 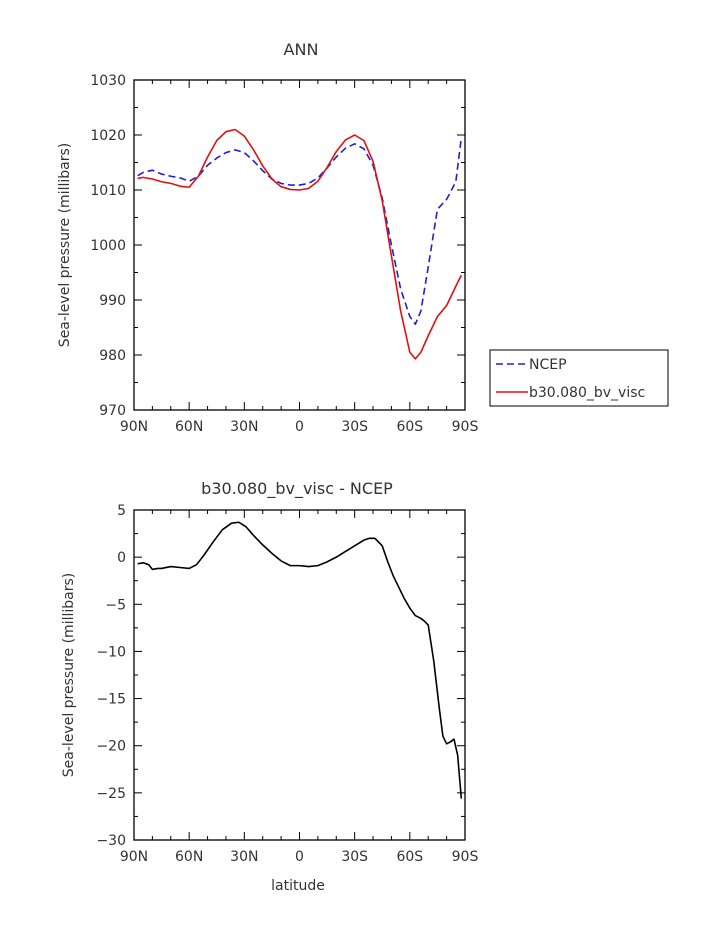 What do you see at coordinates (354, 857) in the screenshot?
I see `bottom-x-tick-label: 30S` at bounding box center [354, 857].